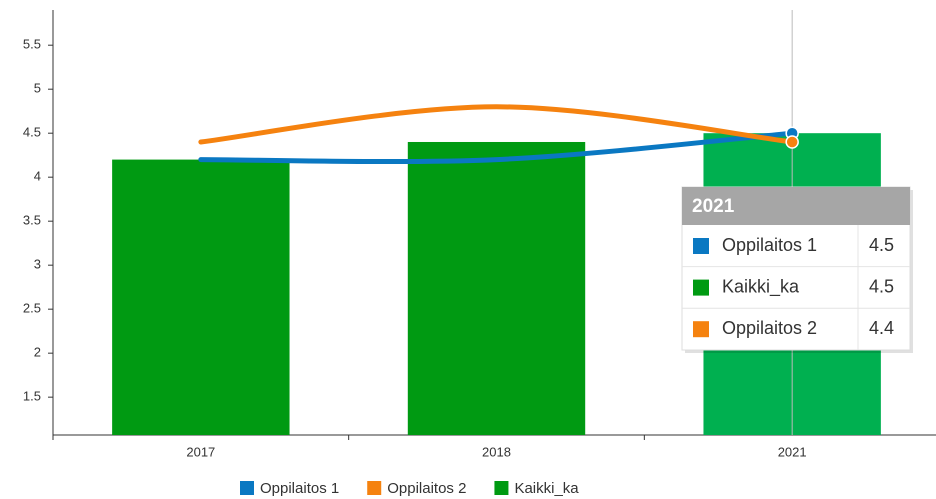 The height and width of the screenshot is (499, 936). What do you see at coordinates (299, 488) in the screenshot?
I see `legend-label: Oppilaitos 1` at bounding box center [299, 488].